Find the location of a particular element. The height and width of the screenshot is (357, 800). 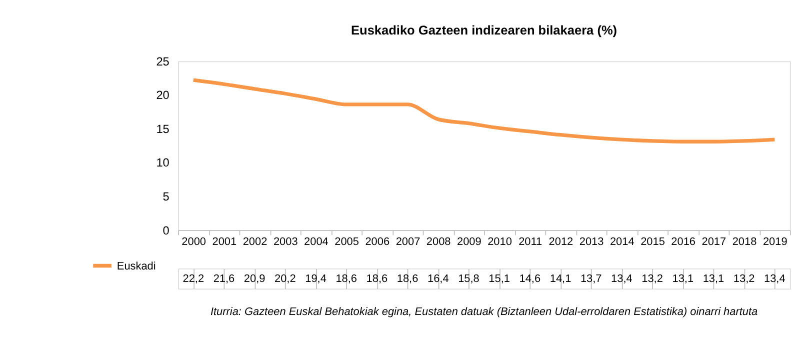

x-tick-label: 2012 is located at coordinates (561, 242).